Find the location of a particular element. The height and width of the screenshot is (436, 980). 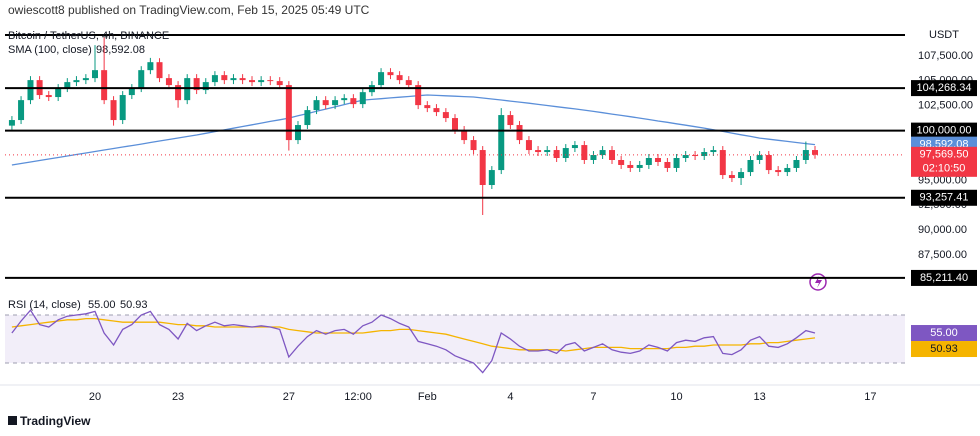

sma-line is located at coordinates (413, 130).